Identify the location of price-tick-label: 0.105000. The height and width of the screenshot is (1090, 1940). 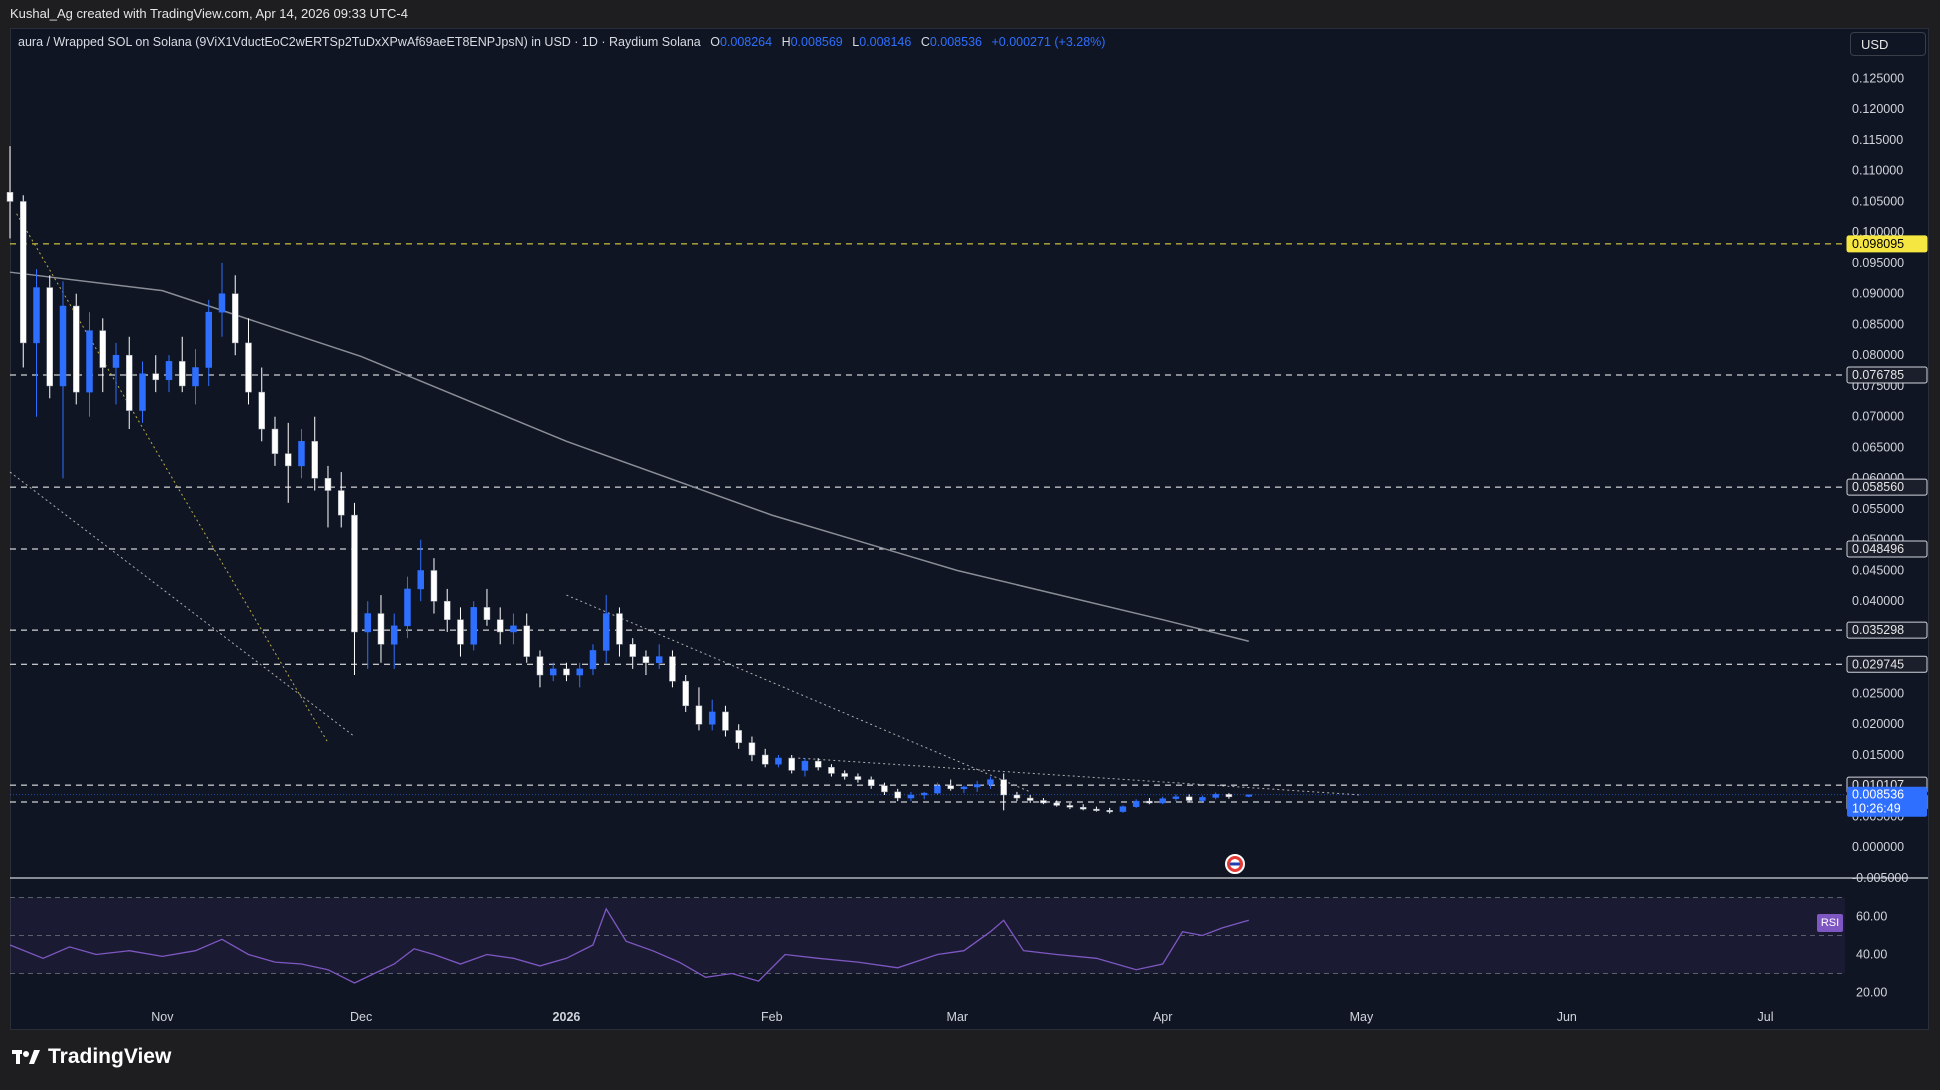
(1878, 201).